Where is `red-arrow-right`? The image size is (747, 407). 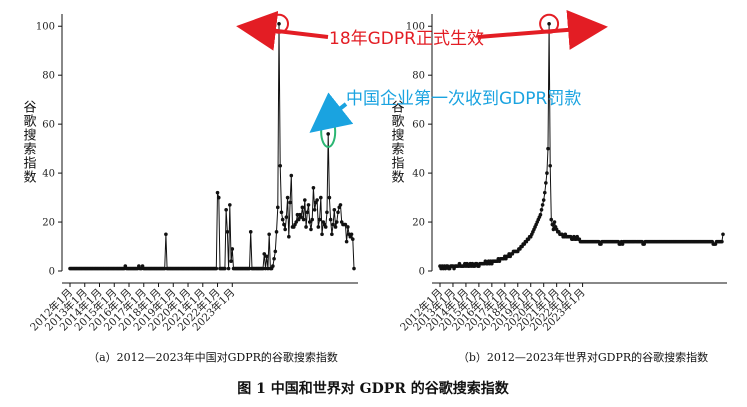
red-arrow-right is located at coordinates (542, 29).